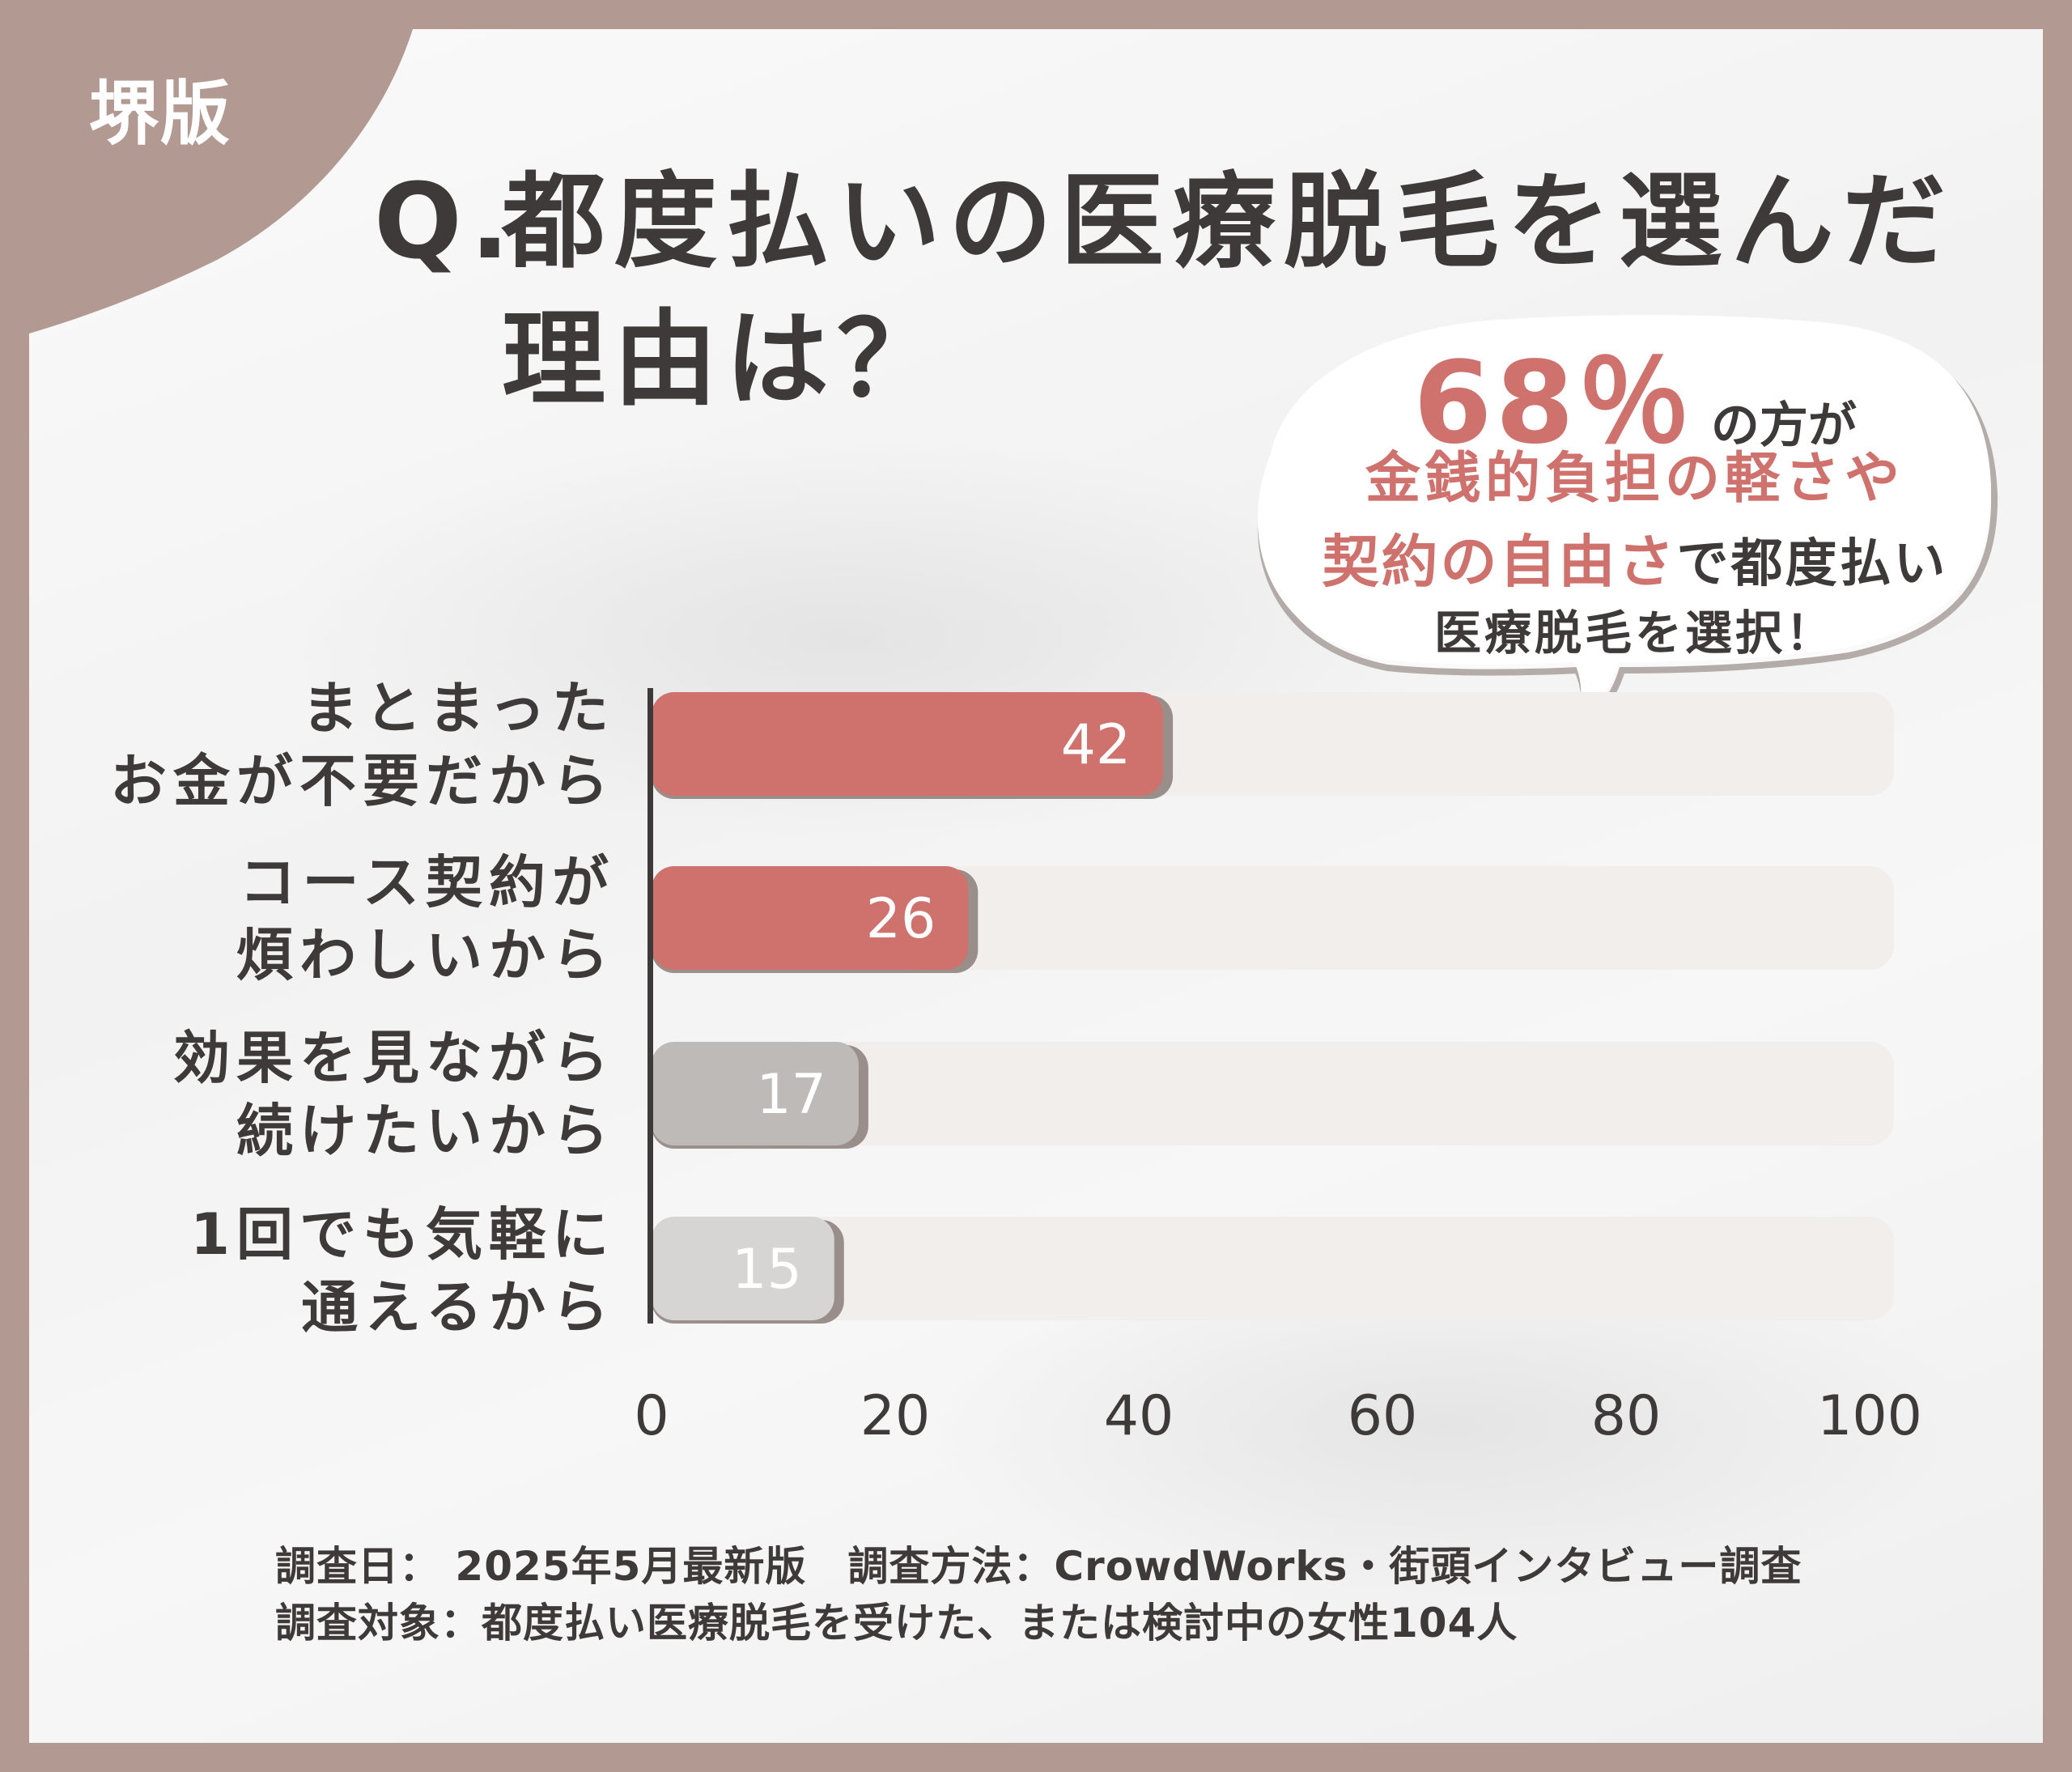 The height and width of the screenshot is (1772, 2072). Describe the element at coordinates (1626, 1416) in the screenshot. I see `x-tick-label: 80` at that location.